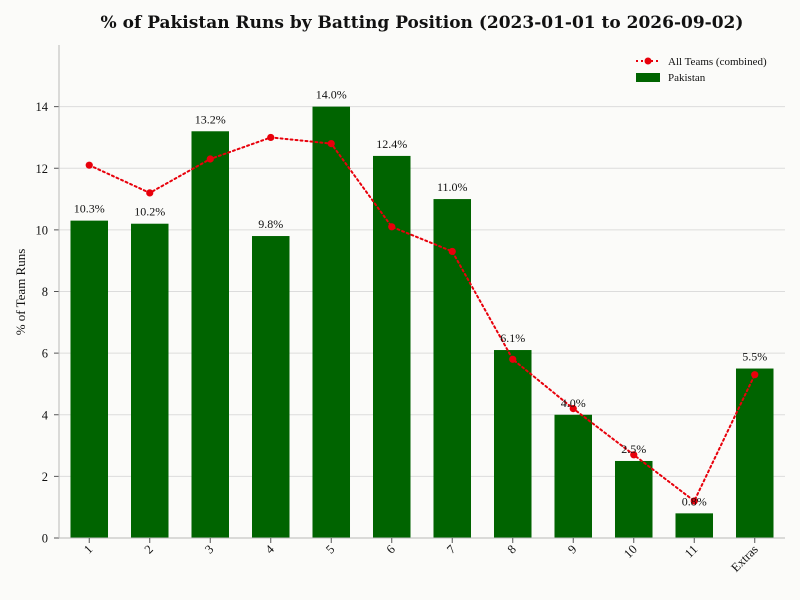 The image size is (800, 600). Describe the element at coordinates (209, 549) in the screenshot. I see `x-tick-label: 3` at that location.